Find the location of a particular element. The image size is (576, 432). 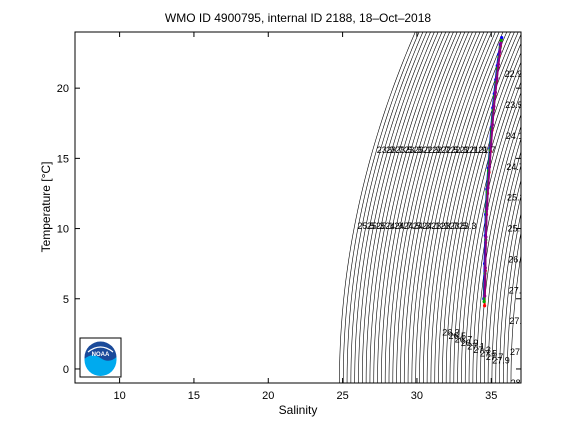

profile-line is located at coordinates (492, 169).